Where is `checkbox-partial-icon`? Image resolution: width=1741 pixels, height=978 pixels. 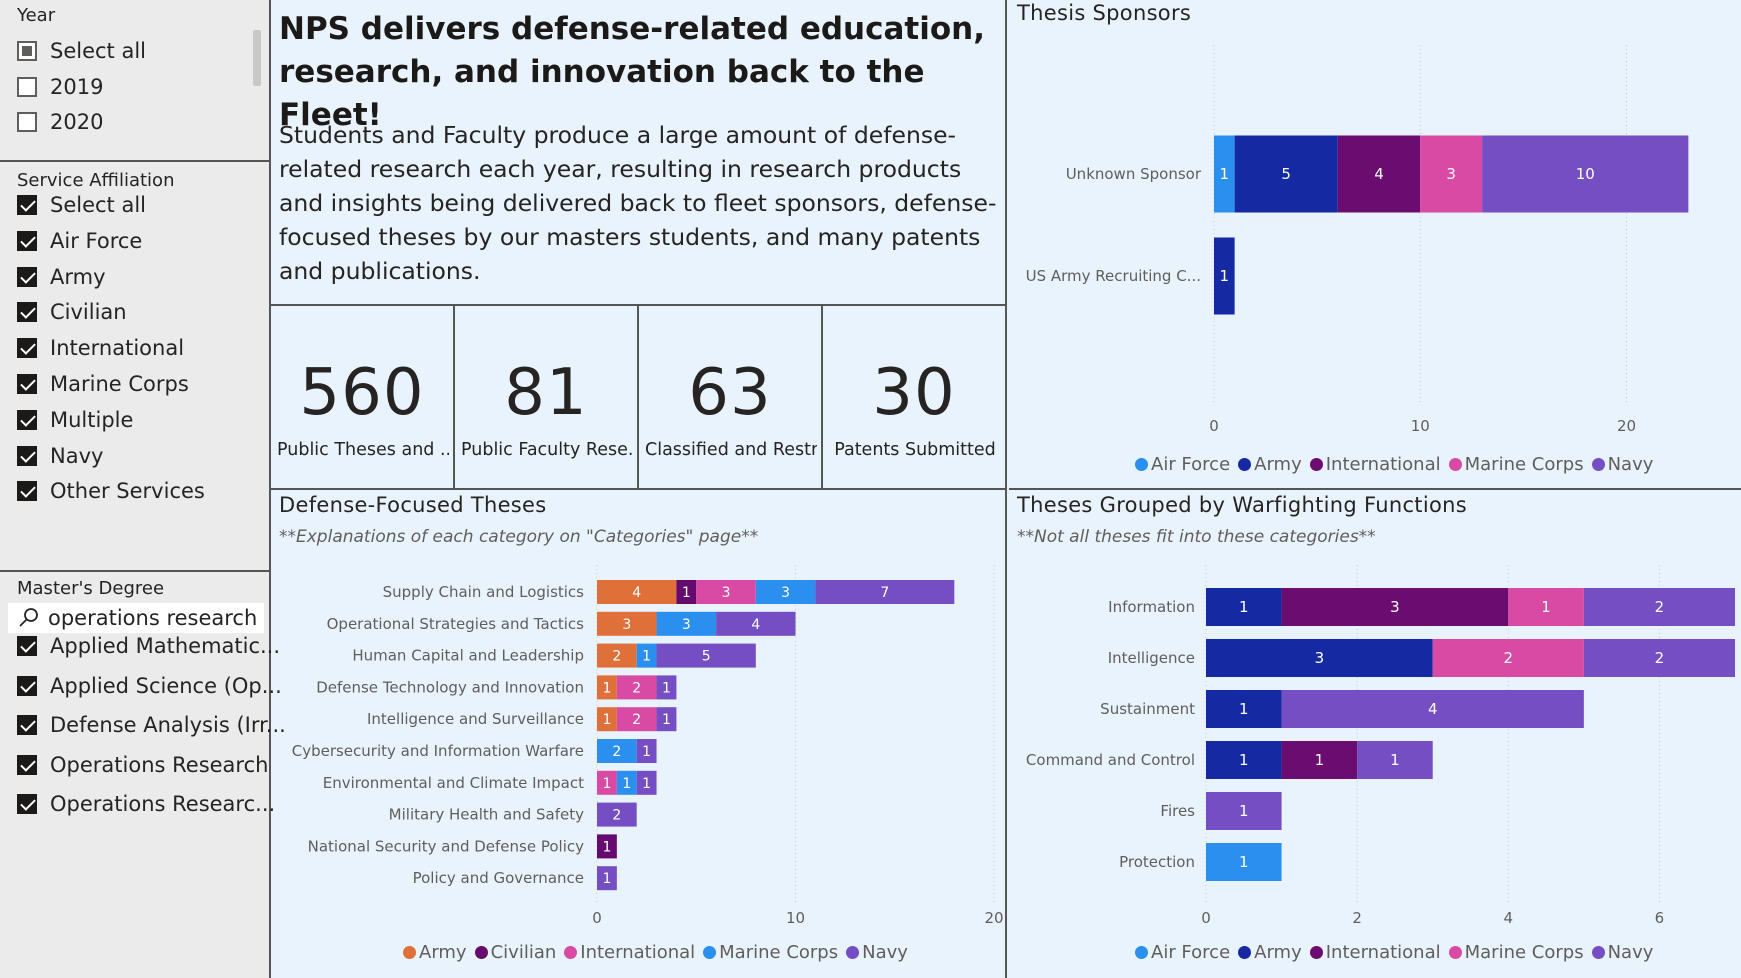 checkbox-partial-icon is located at coordinates (27, 51).